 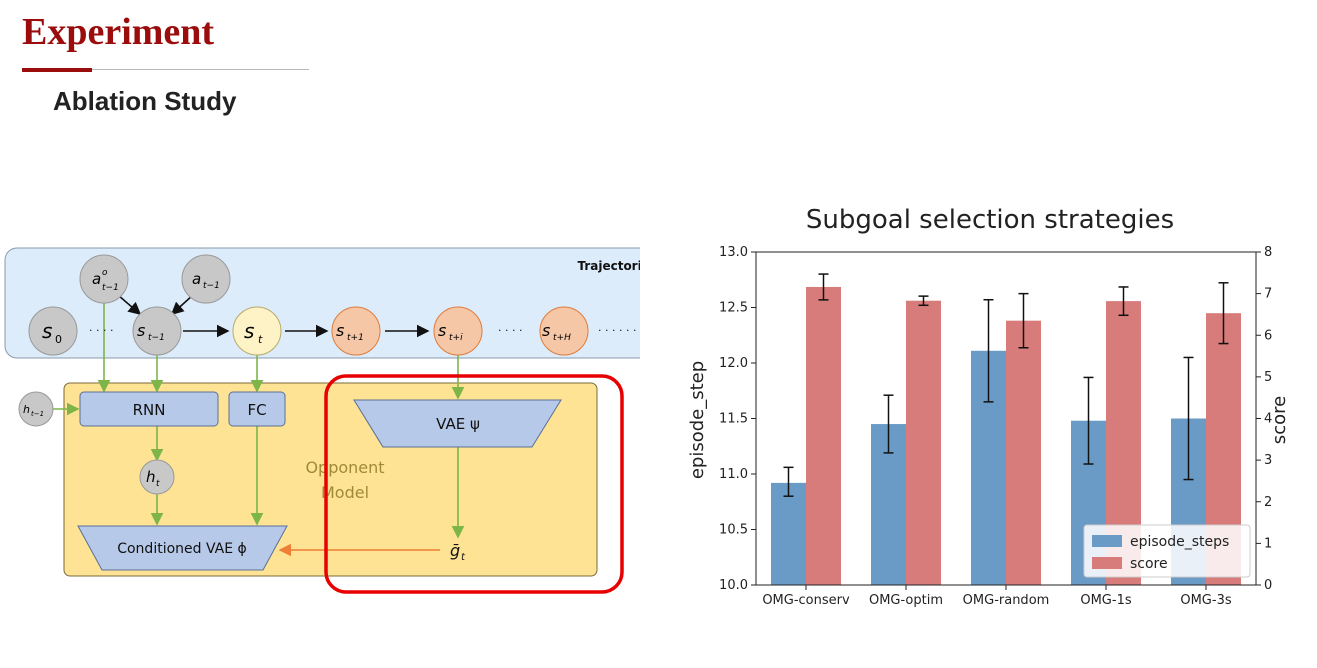 What do you see at coordinates (355, 338) in the screenshot?
I see `svg-text: t+1` at bounding box center [355, 338].